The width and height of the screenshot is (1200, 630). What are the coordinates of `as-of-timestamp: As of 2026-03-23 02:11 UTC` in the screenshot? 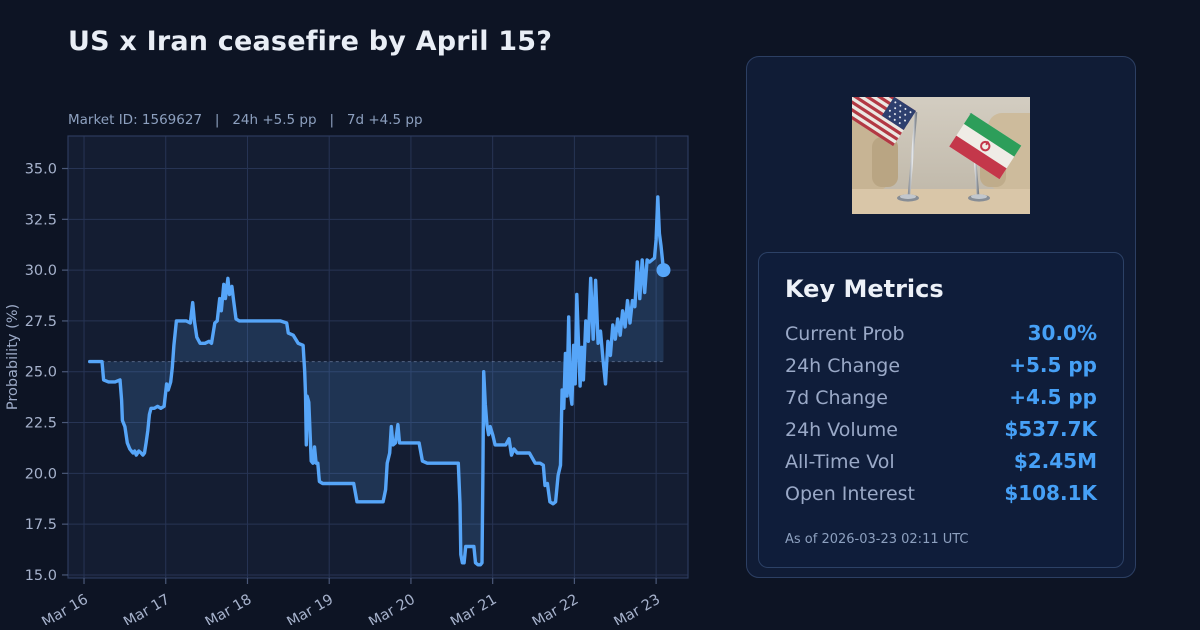 It's located at (877, 539).